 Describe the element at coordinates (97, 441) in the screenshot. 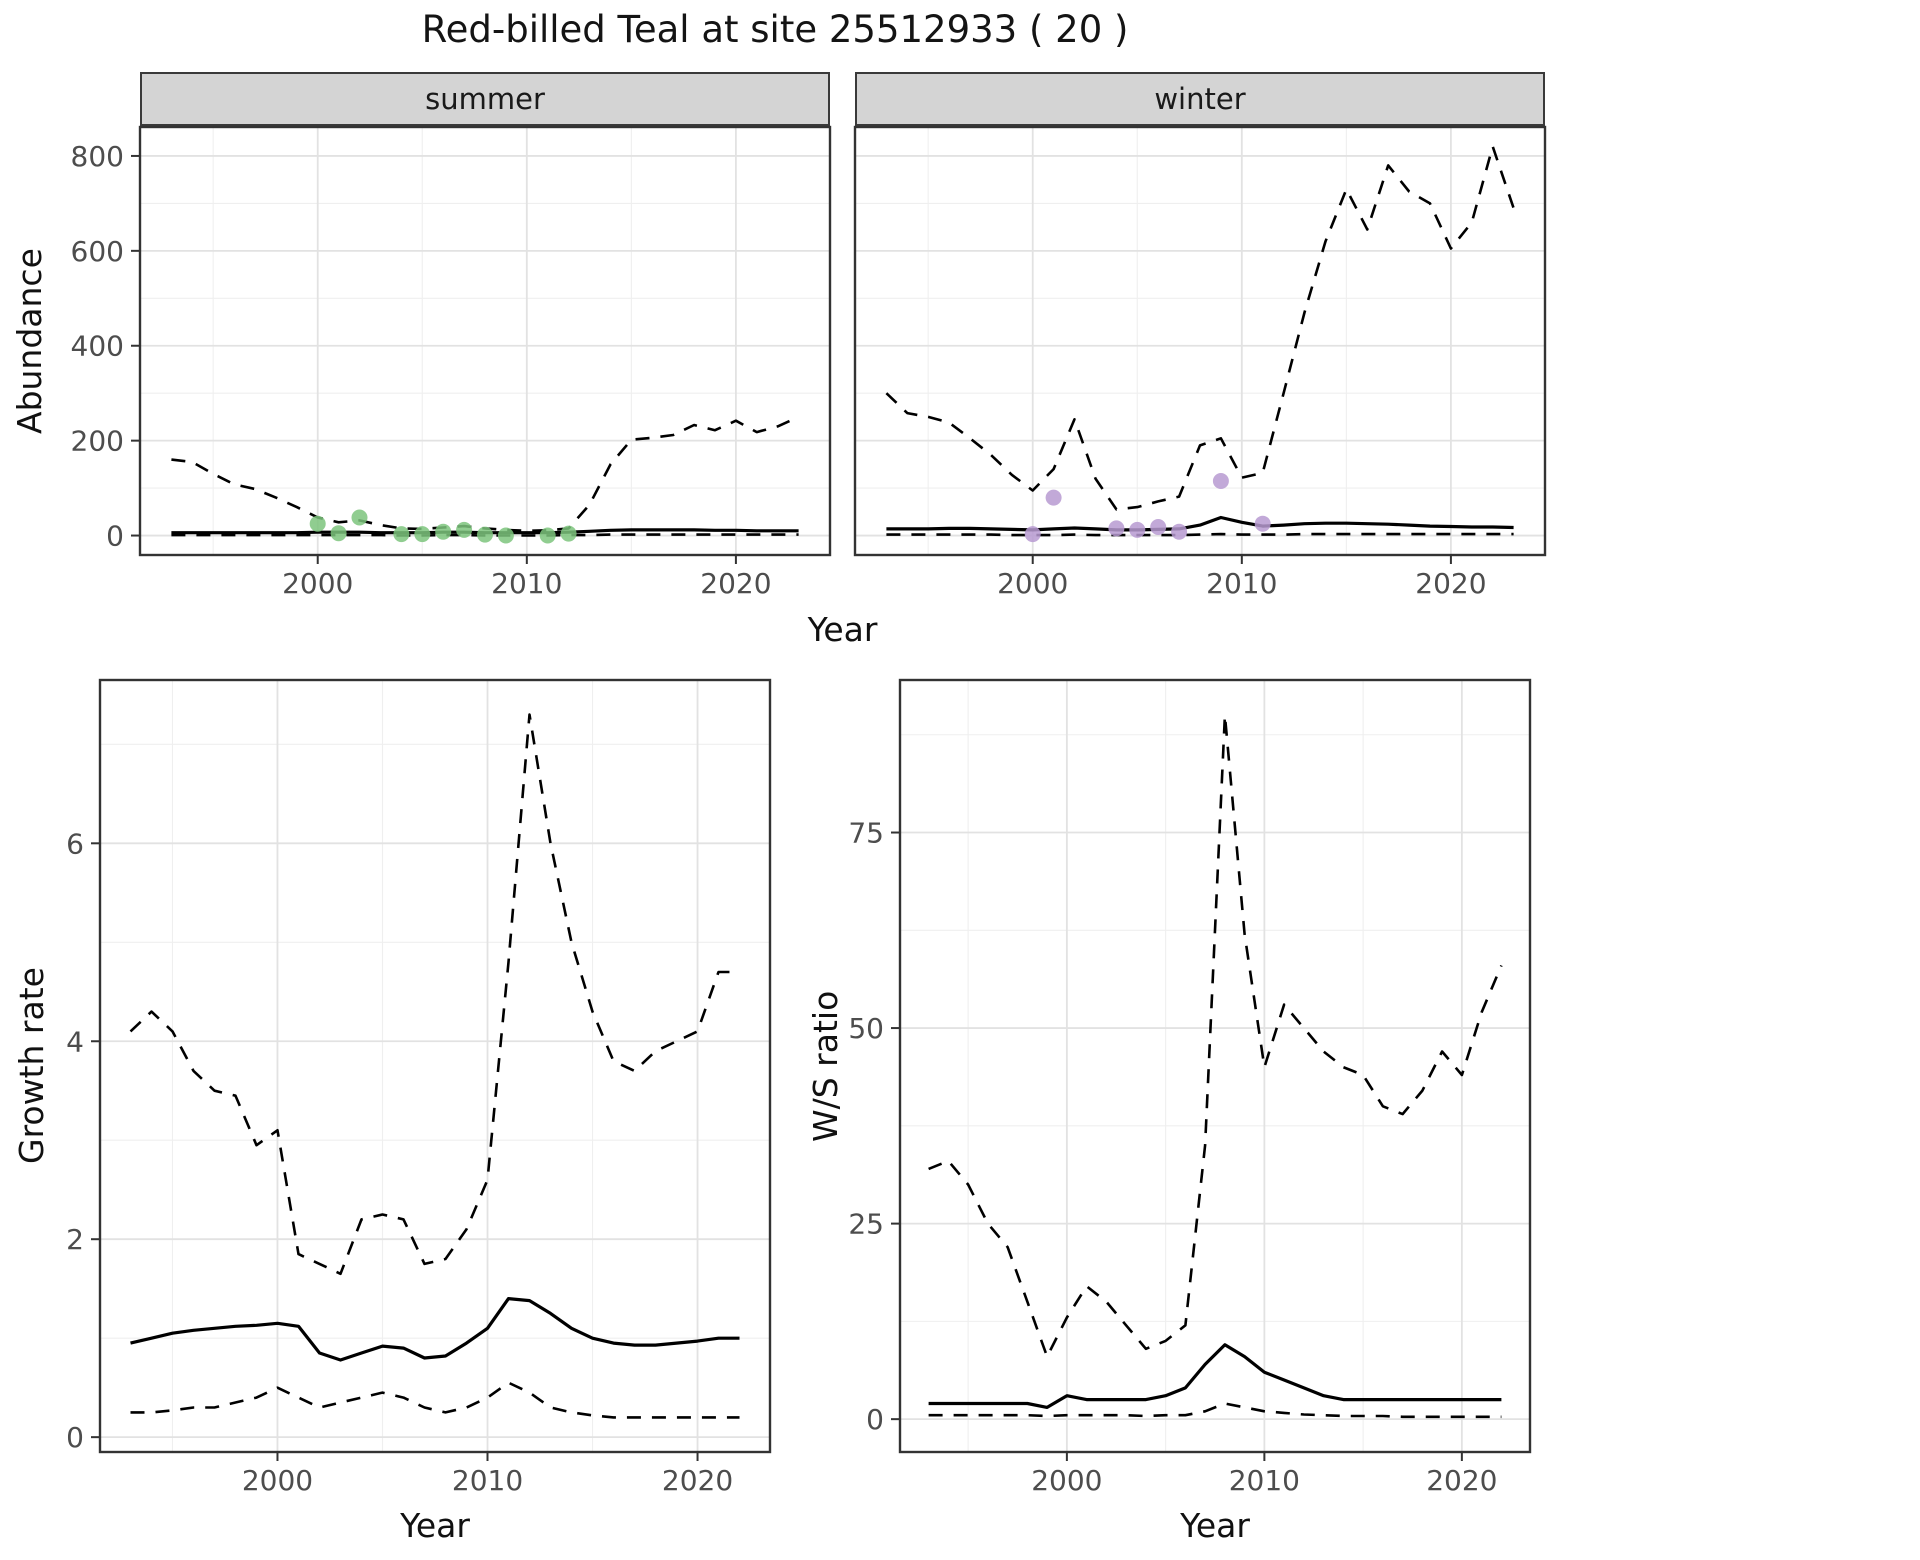

I see `y-tick-label: 200` at that location.